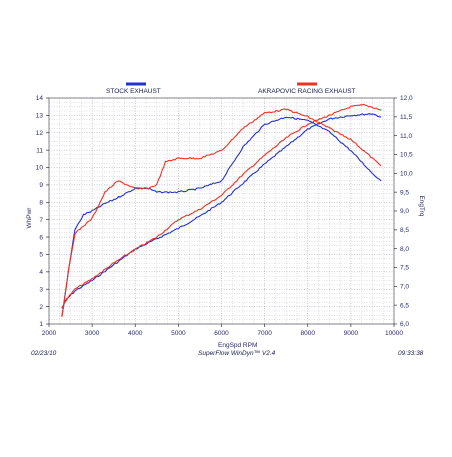 The image size is (452, 457). I want to click on x-tick-label: 8000, so click(308, 333).